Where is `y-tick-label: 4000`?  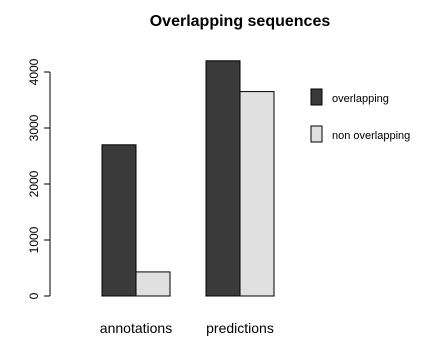 y-tick-label: 4000 is located at coordinates (34, 71).